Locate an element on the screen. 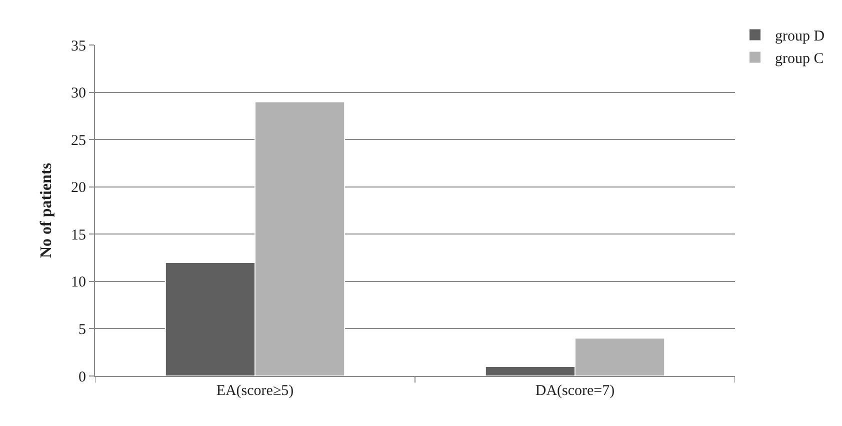 The image size is (842, 426). y-tick-label: 30 is located at coordinates (78, 94).